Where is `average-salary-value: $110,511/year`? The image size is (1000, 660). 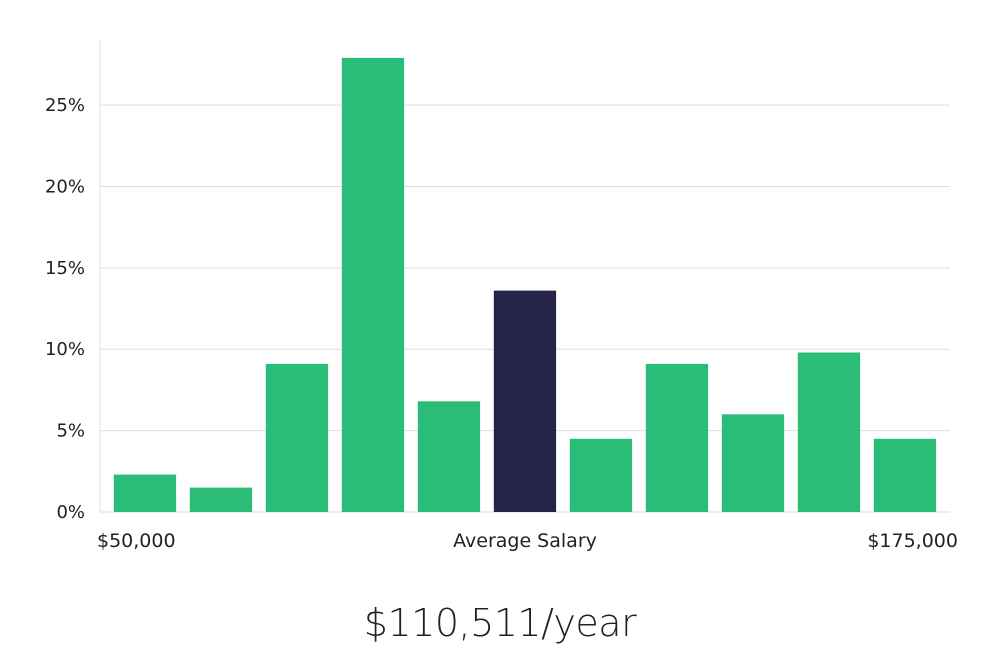 average-salary-value: $110,511/year is located at coordinates (500, 623).